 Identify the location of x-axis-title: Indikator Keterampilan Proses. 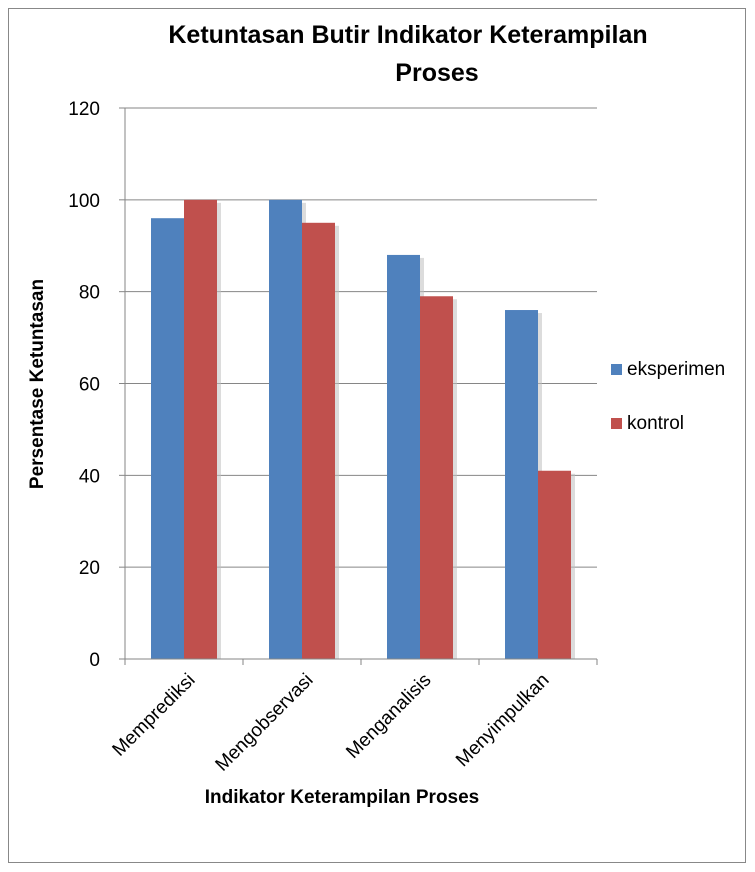
(342, 797).